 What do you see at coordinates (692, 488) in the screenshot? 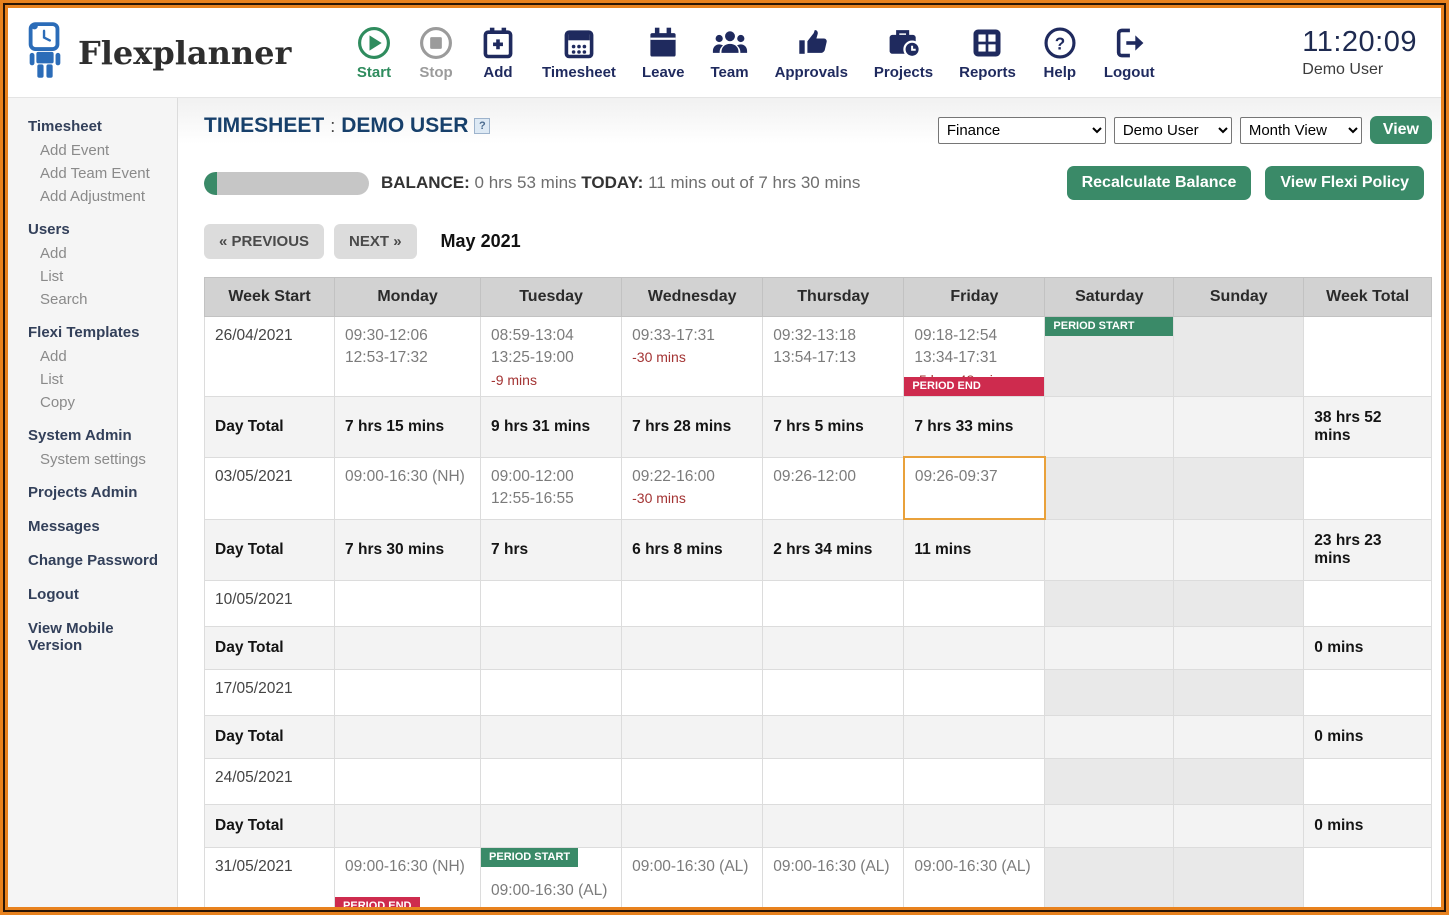
I see `day-cell: 09:22-16:00 -30 mins` at bounding box center [692, 488].